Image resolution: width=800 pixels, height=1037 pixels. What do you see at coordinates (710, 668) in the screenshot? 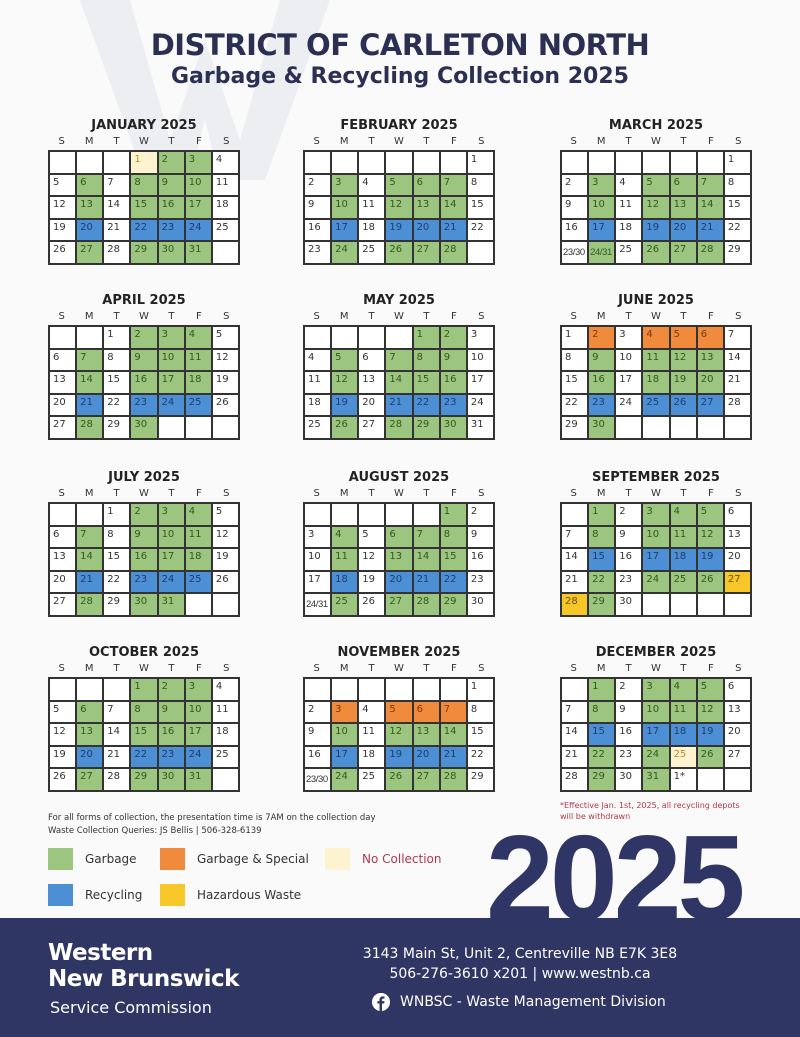
I see `weekday-label: F` at bounding box center [710, 668].